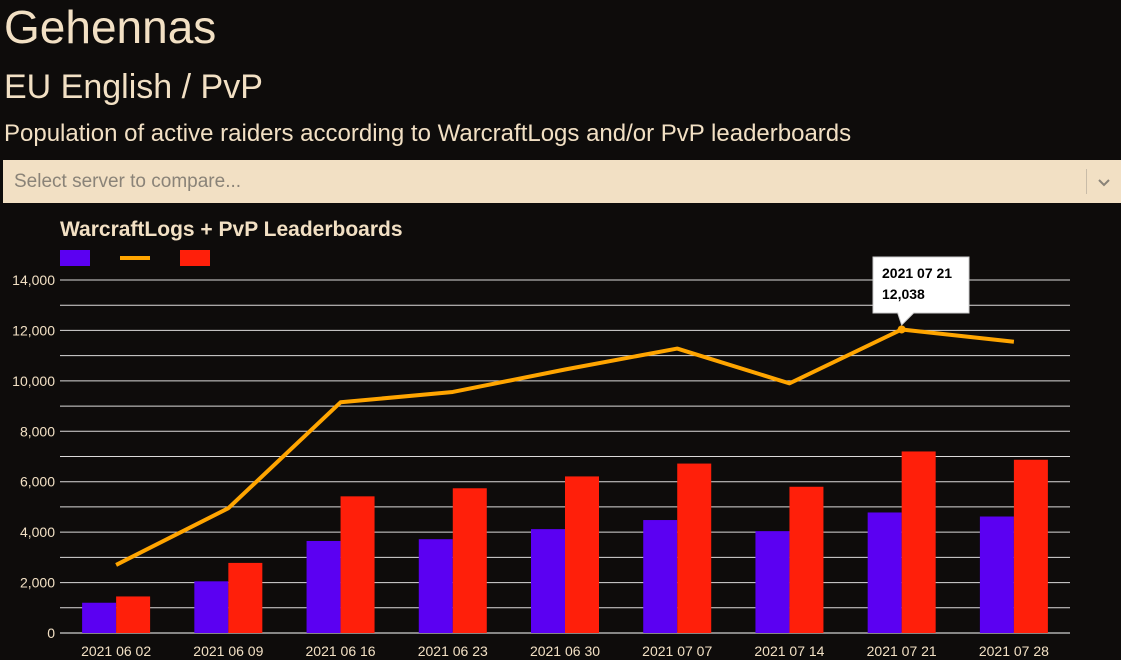  Describe the element at coordinates (901, 329) in the screenshot. I see `line-point` at that location.